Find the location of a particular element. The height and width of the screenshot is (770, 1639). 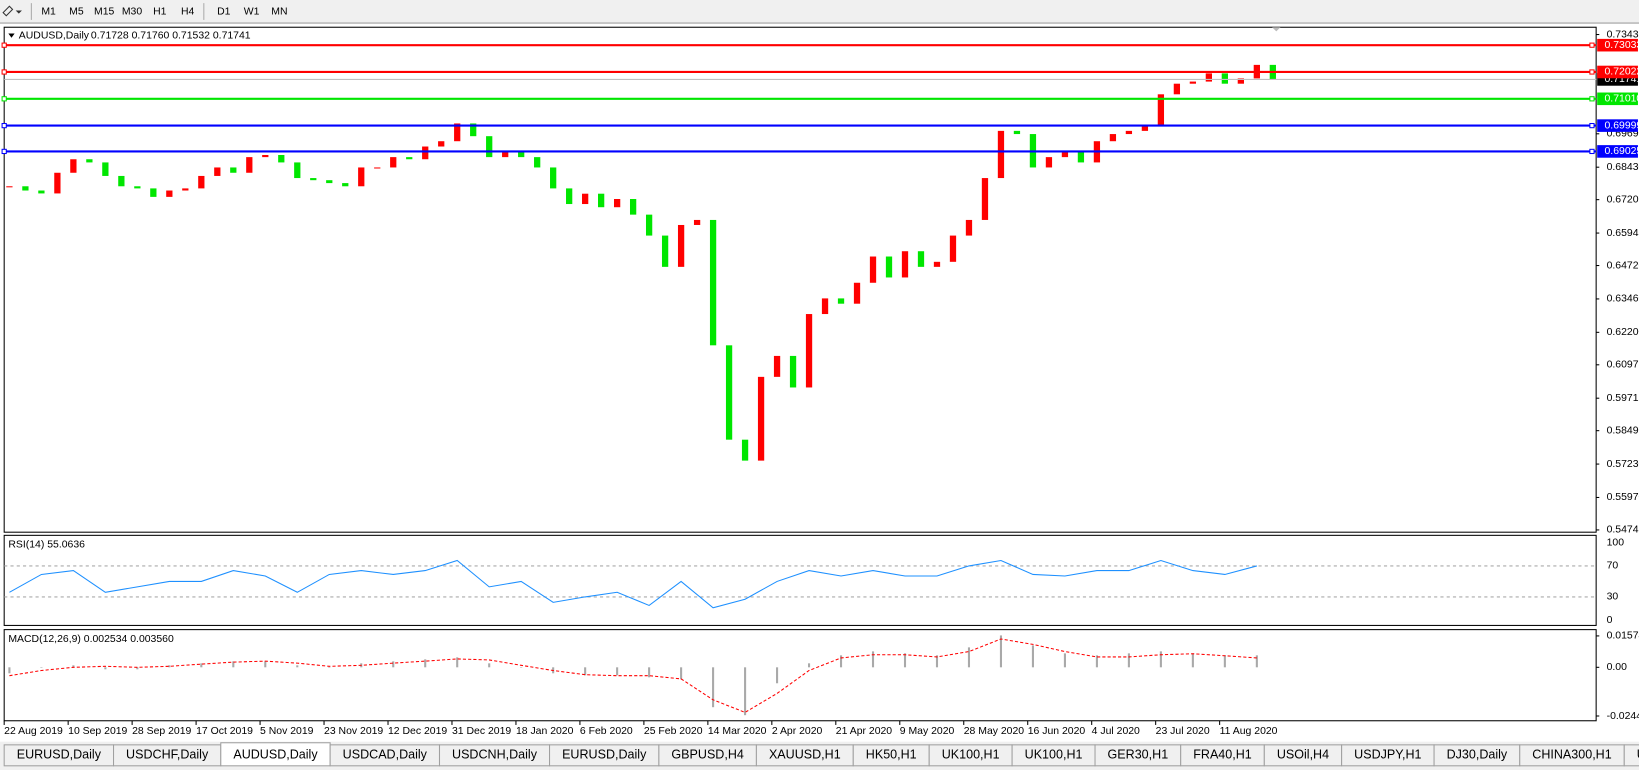

tab is located at coordinates (1631, 755).